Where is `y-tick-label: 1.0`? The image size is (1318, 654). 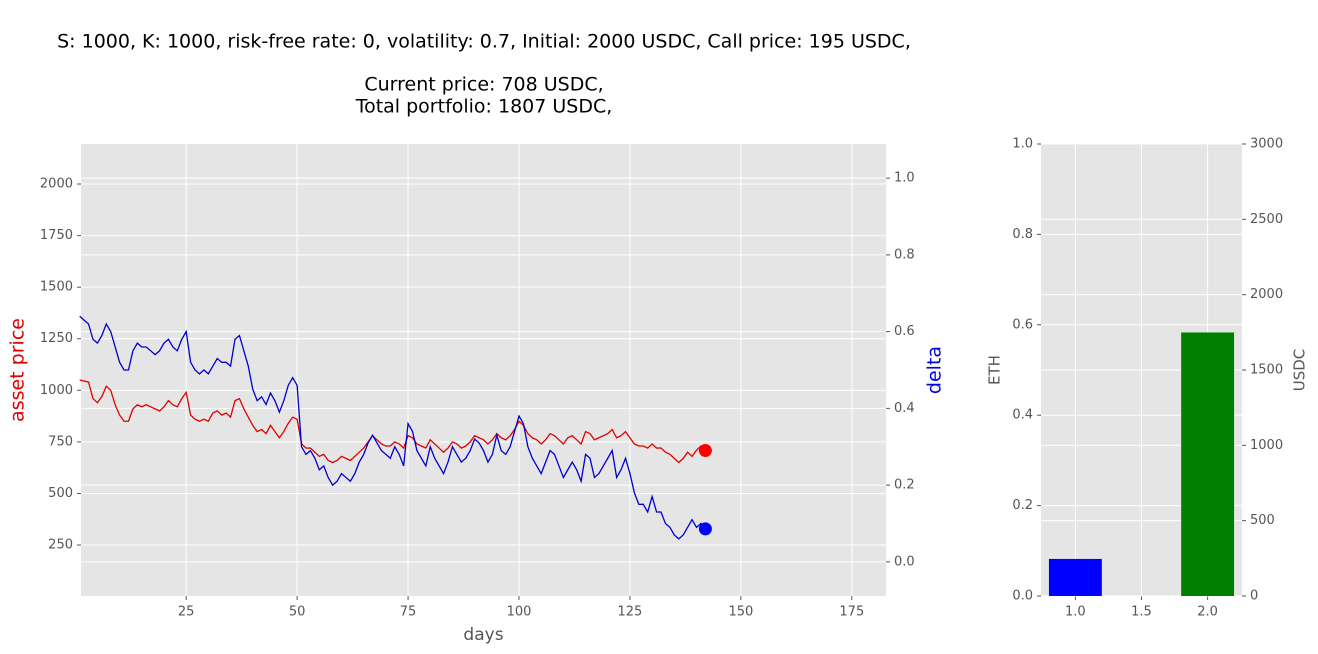 y-tick-label: 1.0 is located at coordinates (1022, 144).